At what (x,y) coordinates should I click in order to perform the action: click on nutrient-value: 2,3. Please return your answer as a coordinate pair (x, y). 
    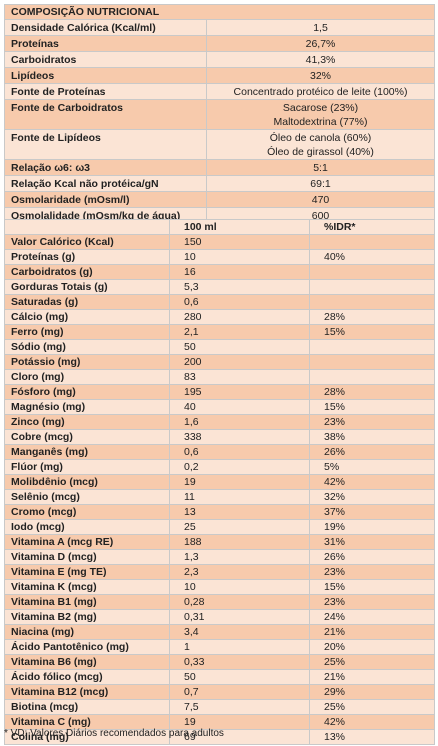
    Looking at the image, I should click on (239, 572).